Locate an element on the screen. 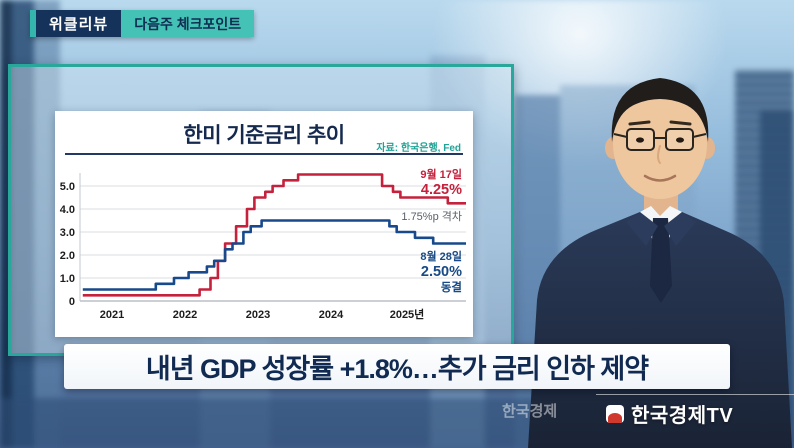  person-tie is located at coordinates (661, 260).